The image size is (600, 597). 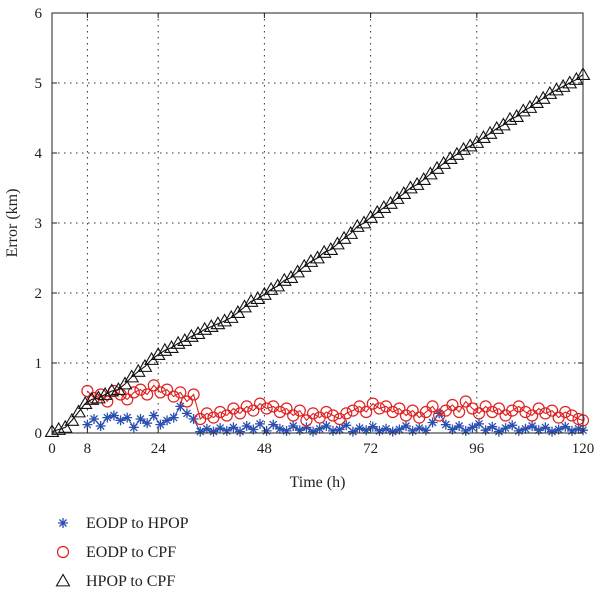 What do you see at coordinates (12, 223) in the screenshot?
I see `y-axis-label: Error (km)` at bounding box center [12, 223].